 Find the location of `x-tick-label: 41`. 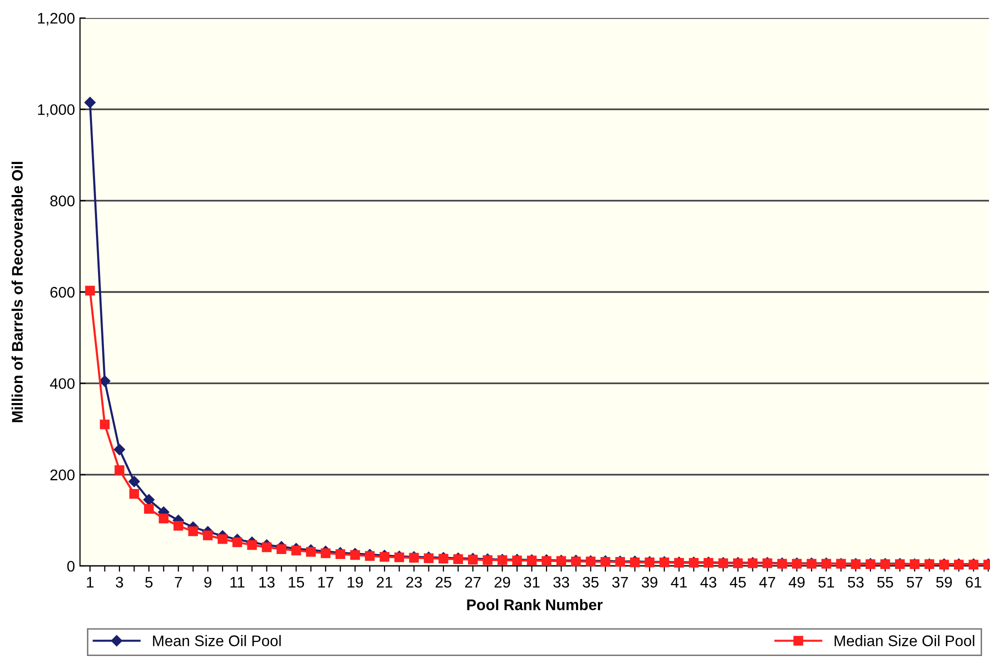

x-tick-label: 41 is located at coordinates (678, 582).